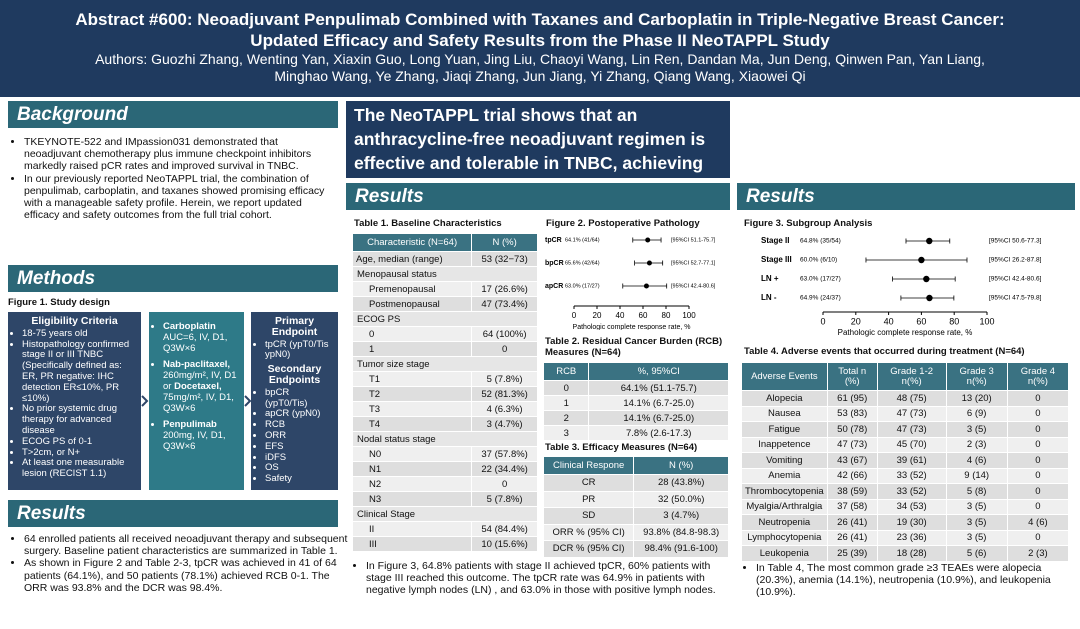 The width and height of the screenshot is (1080, 629). What do you see at coordinates (412, 289) in the screenshot?
I see `cell: Premenopausal` at bounding box center [412, 289].